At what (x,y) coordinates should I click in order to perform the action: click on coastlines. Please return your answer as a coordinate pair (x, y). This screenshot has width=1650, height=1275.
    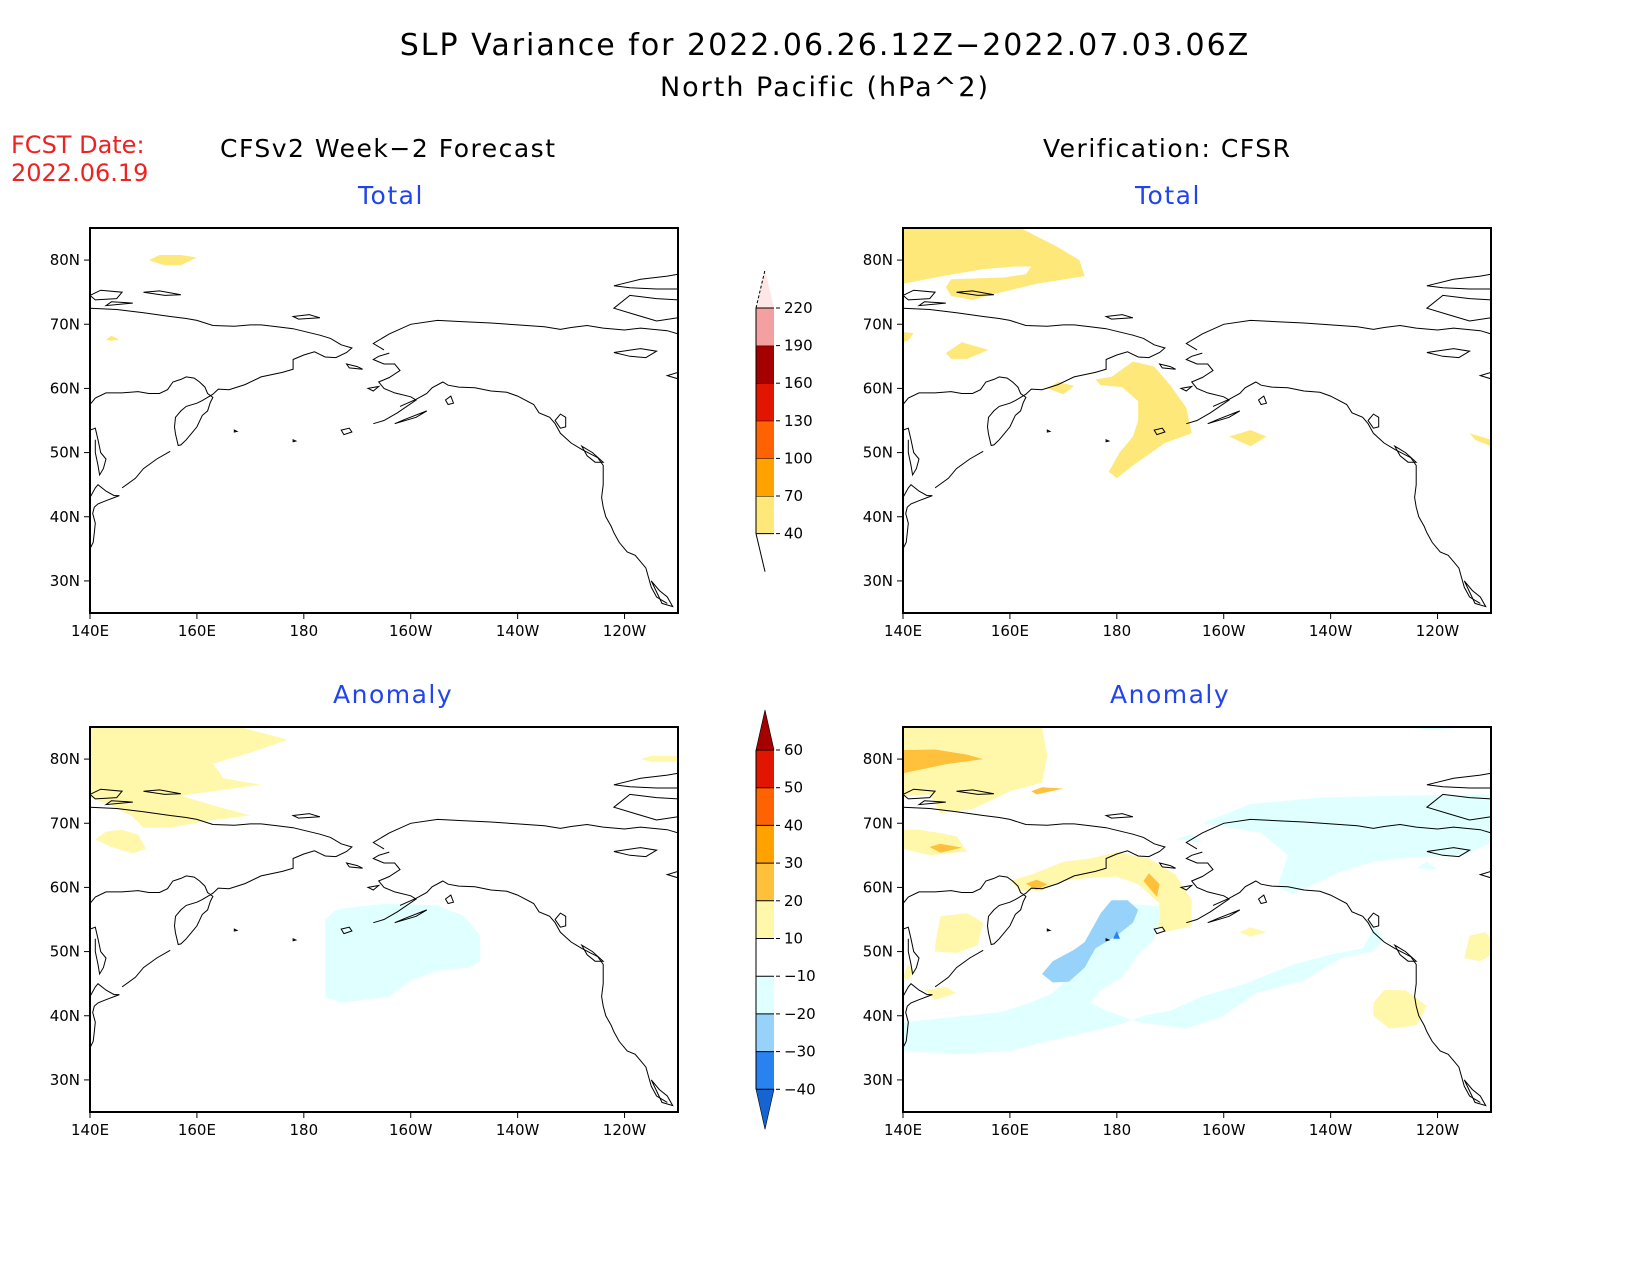
    Looking at the image, I should click on (1197, 440).